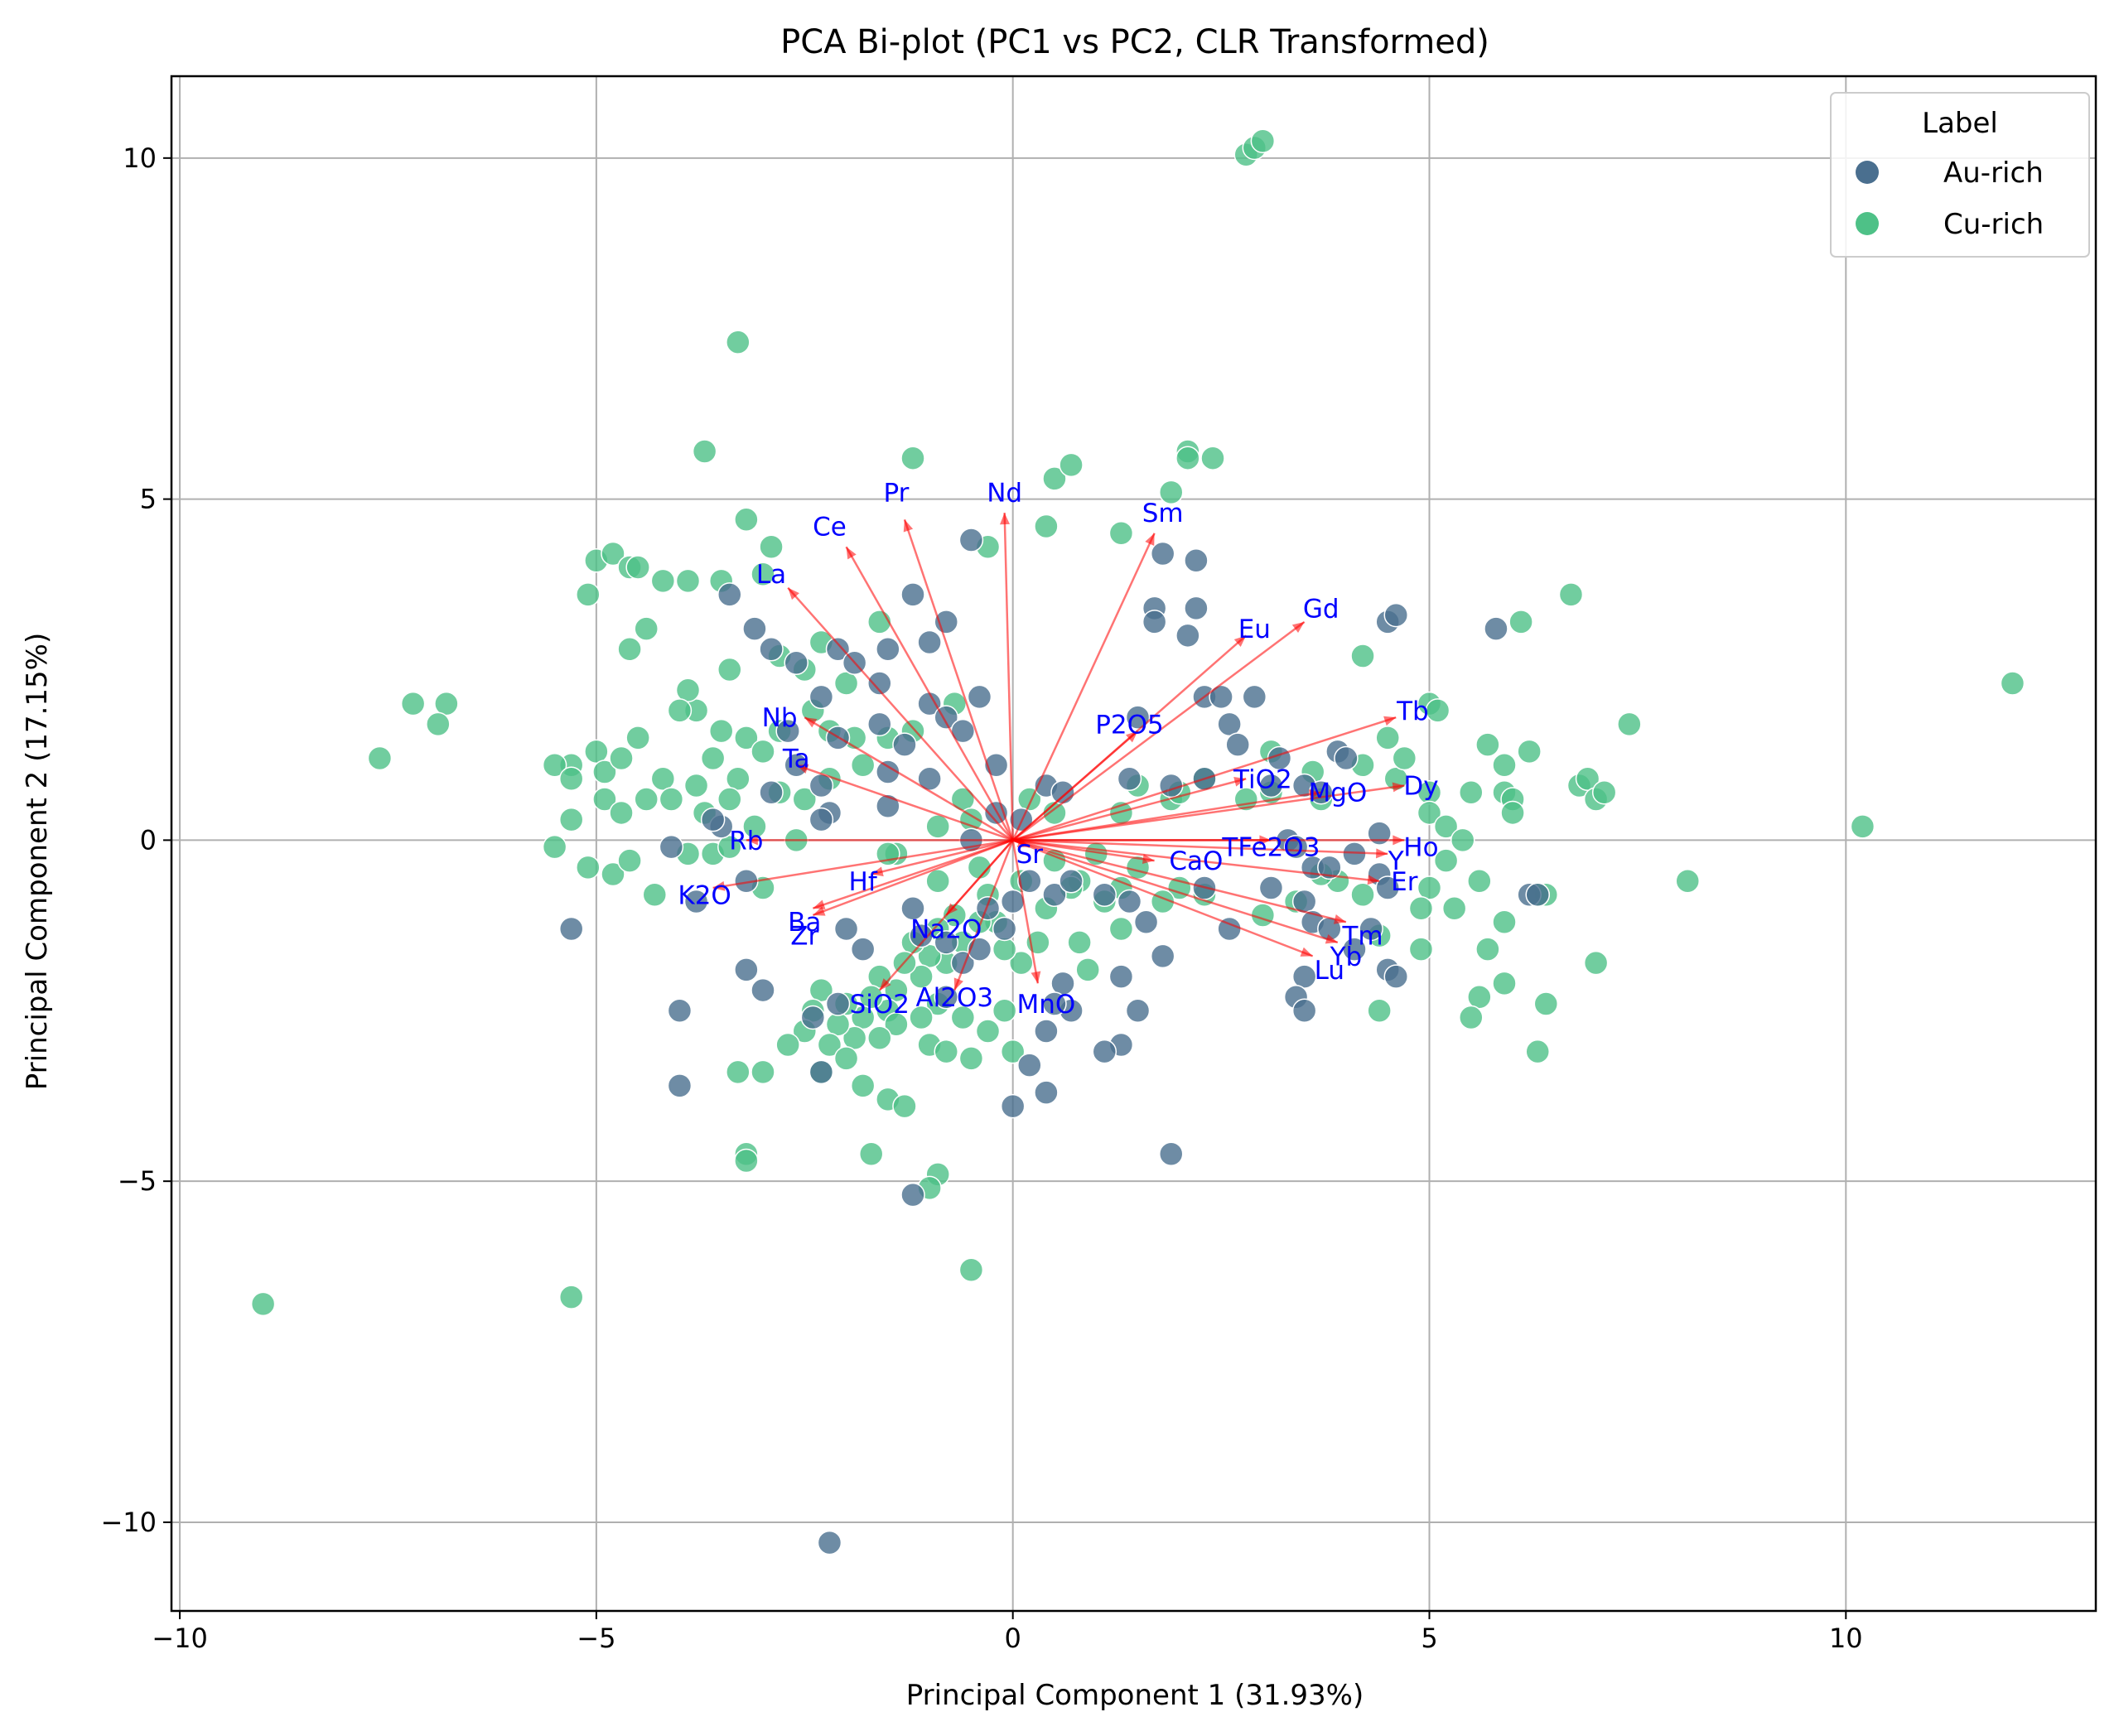 The height and width of the screenshot is (1736, 2119). I want to click on y-axis-label: Principal Component 2 (17.15%), so click(37, 862).